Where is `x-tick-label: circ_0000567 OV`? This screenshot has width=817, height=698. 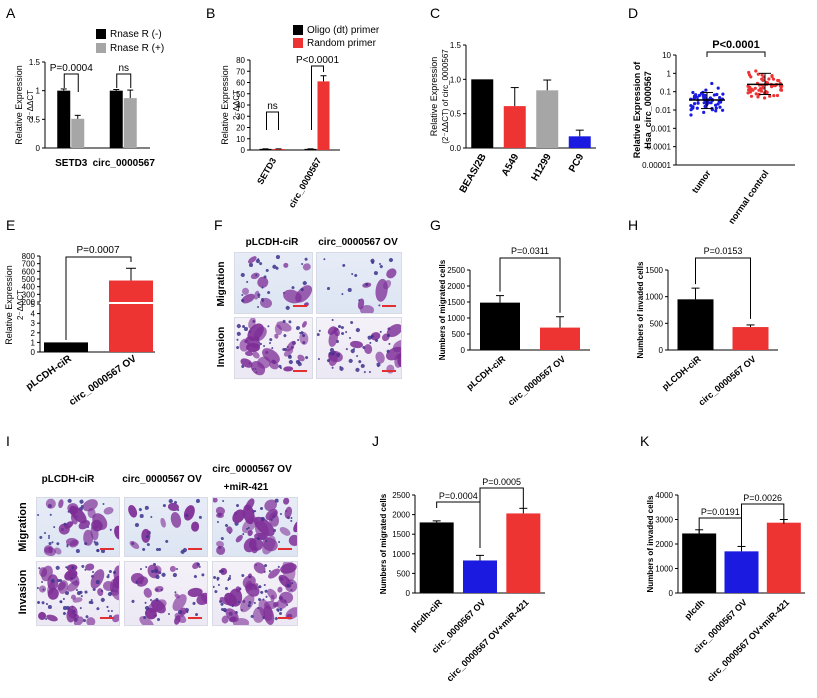 x-tick-label: circ_0000567 OV is located at coordinates (727, 381).